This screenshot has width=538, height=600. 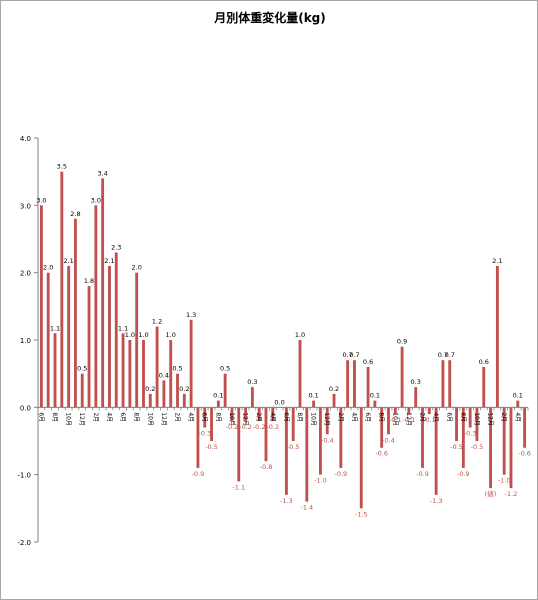 I want to click on data-label: 0.9, so click(x=402, y=342).